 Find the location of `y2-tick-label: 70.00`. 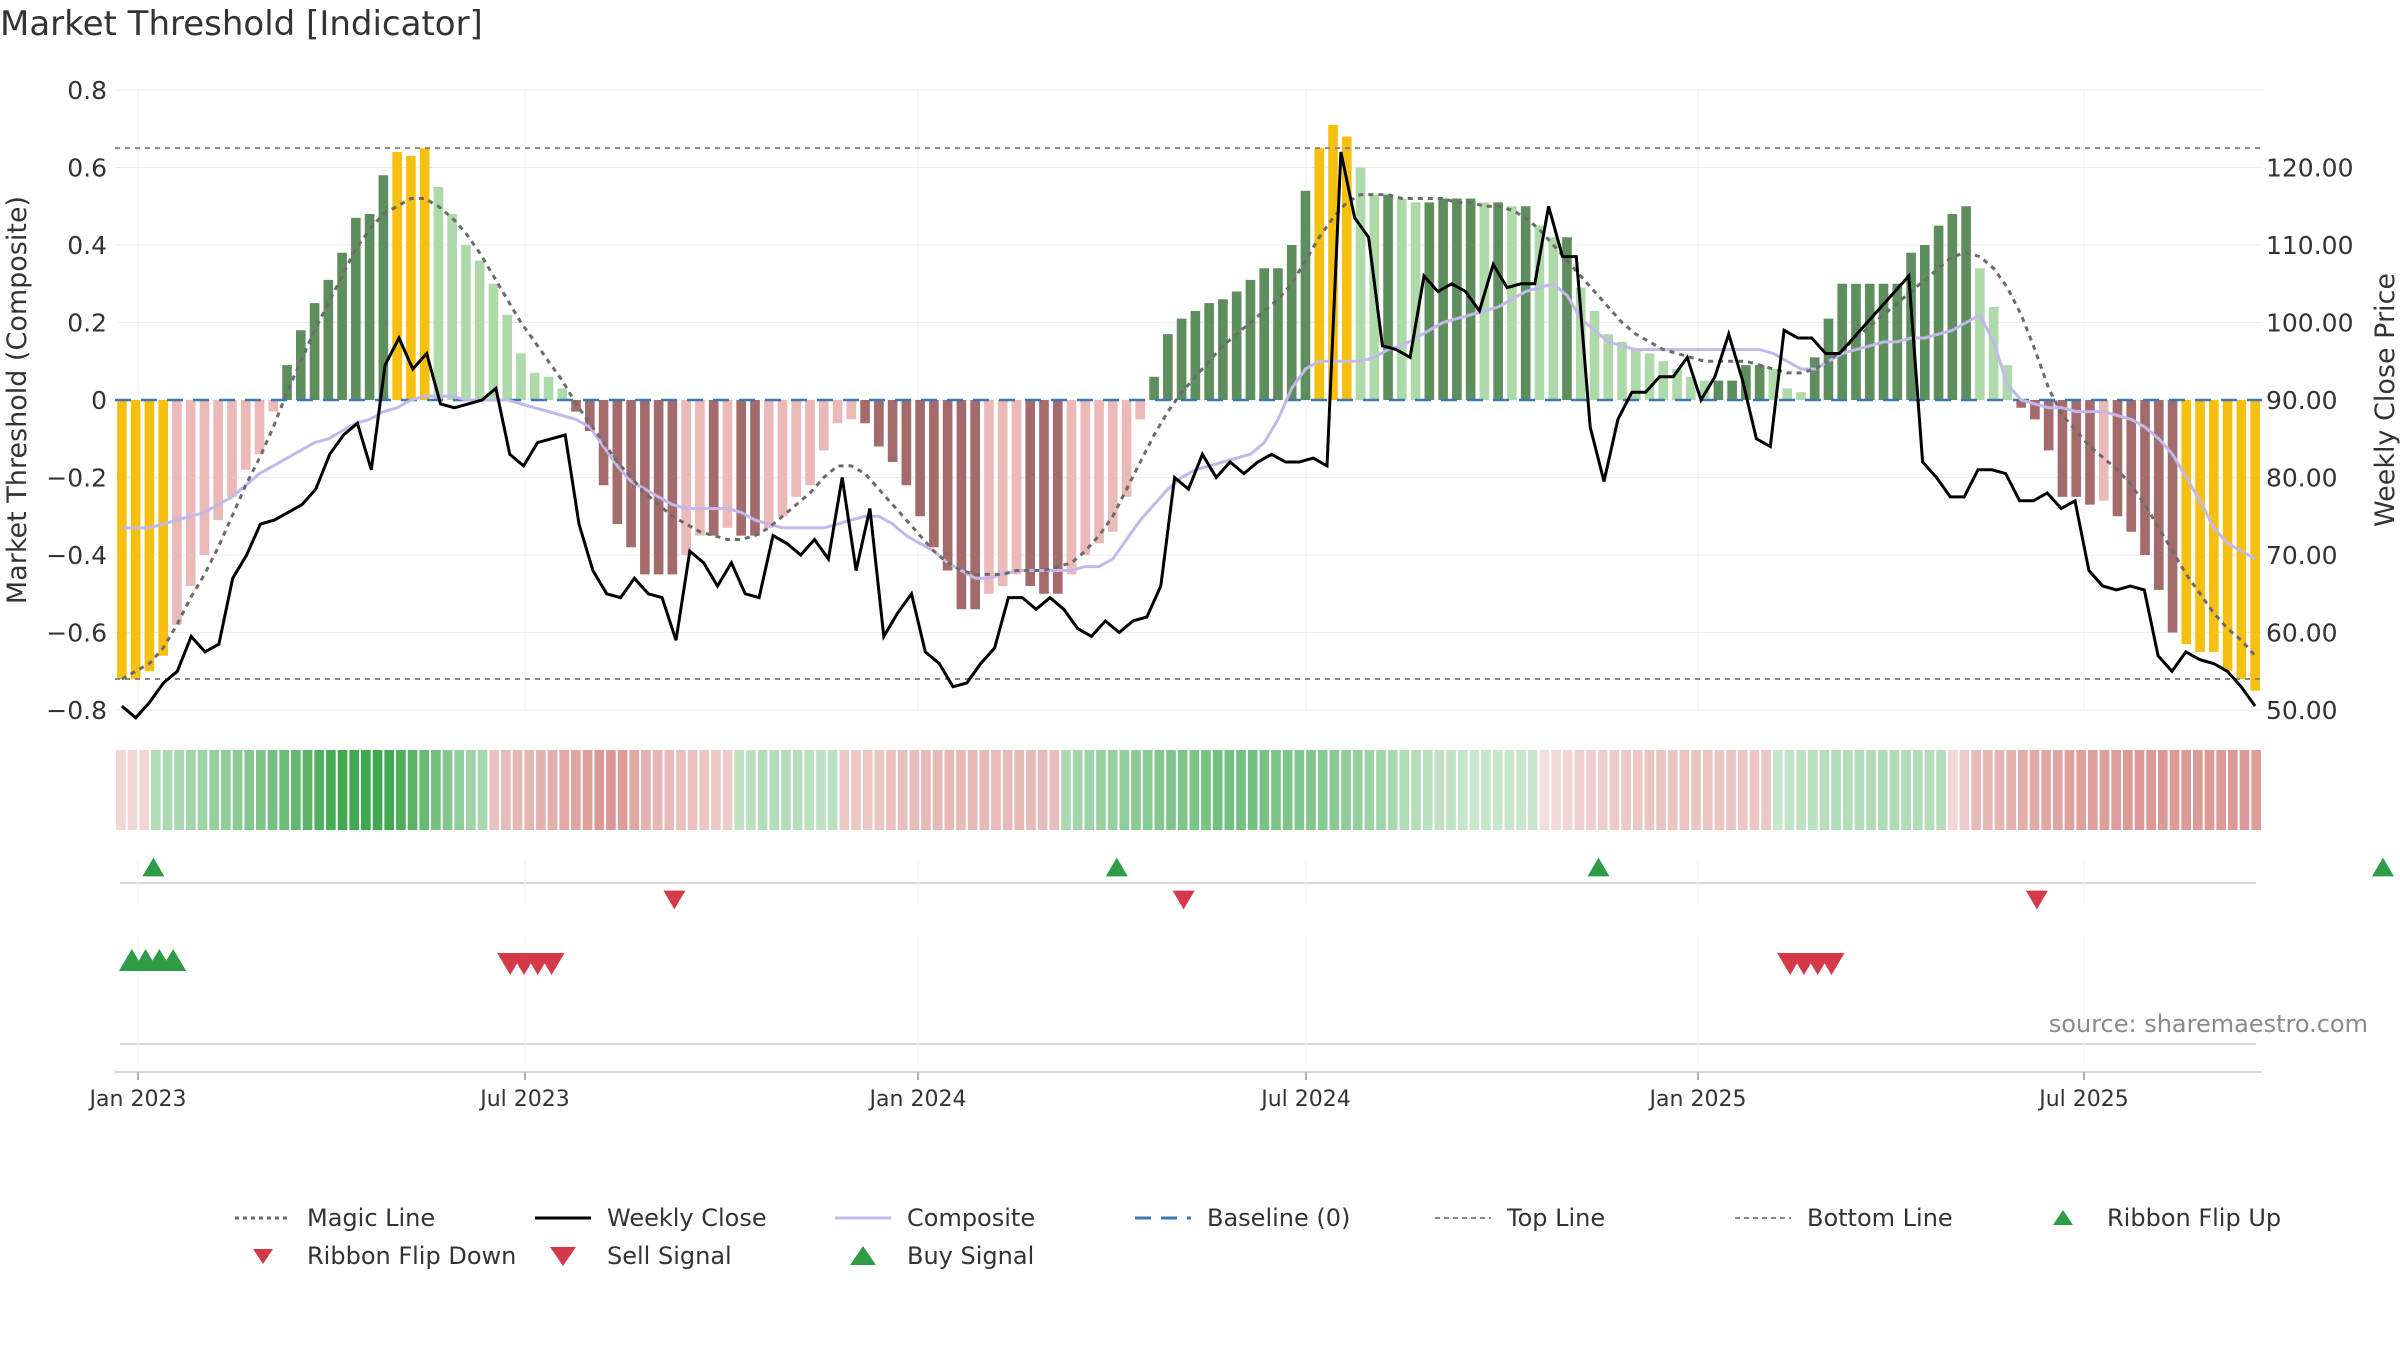

y2-tick-label: 70.00 is located at coordinates (2302, 555).